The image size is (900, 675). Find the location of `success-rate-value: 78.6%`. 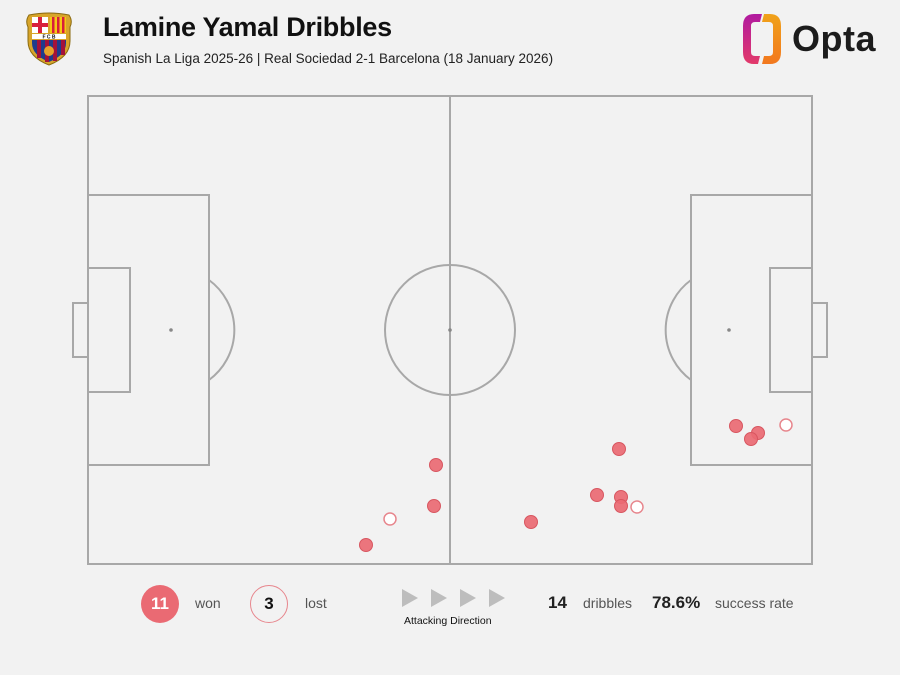

success-rate-value: 78.6% is located at coordinates (676, 602).